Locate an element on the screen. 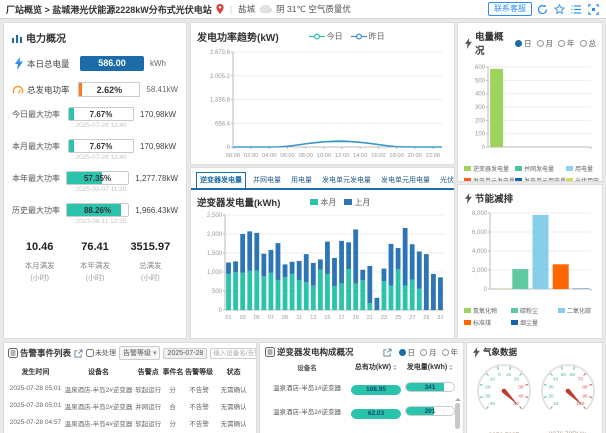 The image size is (606, 433). alarm-col-header: 发生时间 is located at coordinates (35, 372).